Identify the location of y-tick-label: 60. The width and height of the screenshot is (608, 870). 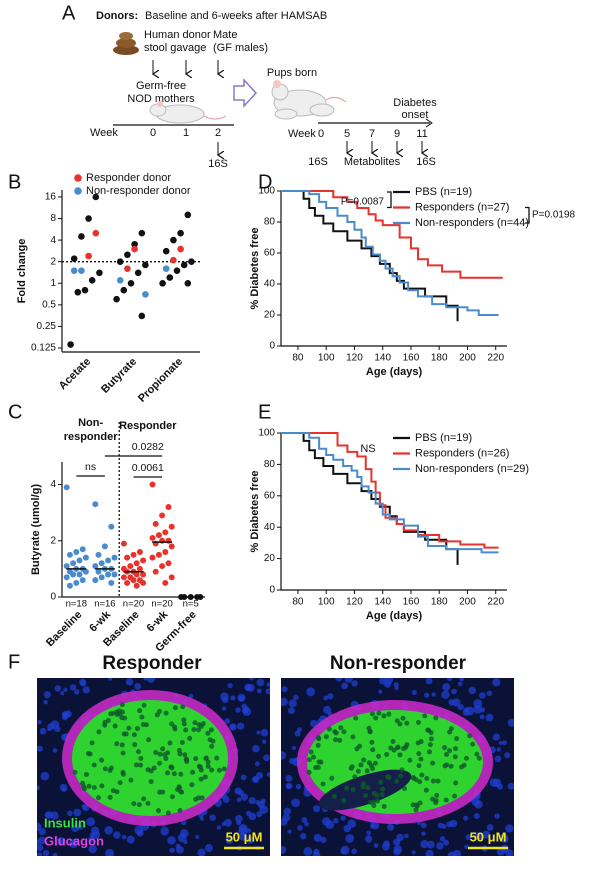
(270, 253).